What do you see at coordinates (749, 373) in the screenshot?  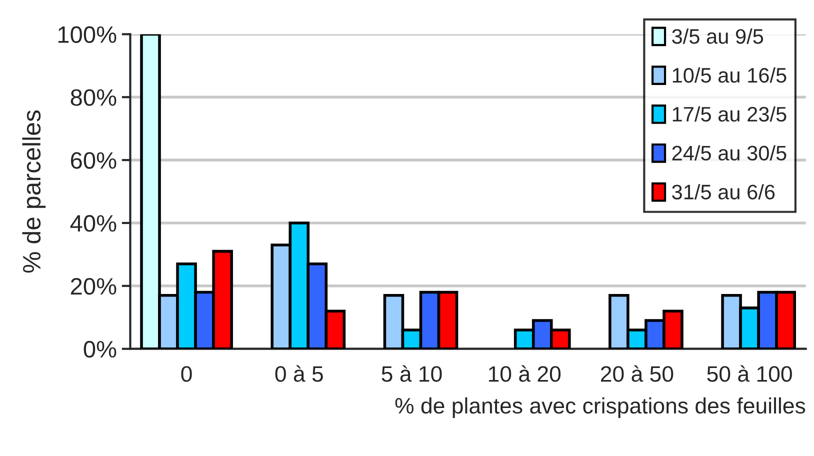 I see `x-tick-label: 50 à 100` at bounding box center [749, 373].